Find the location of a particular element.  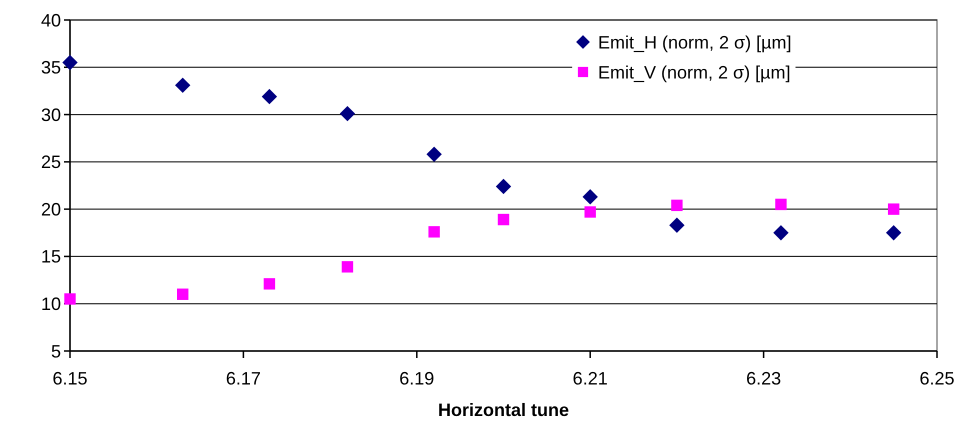

x-tick-label: 6.17 is located at coordinates (243, 378).